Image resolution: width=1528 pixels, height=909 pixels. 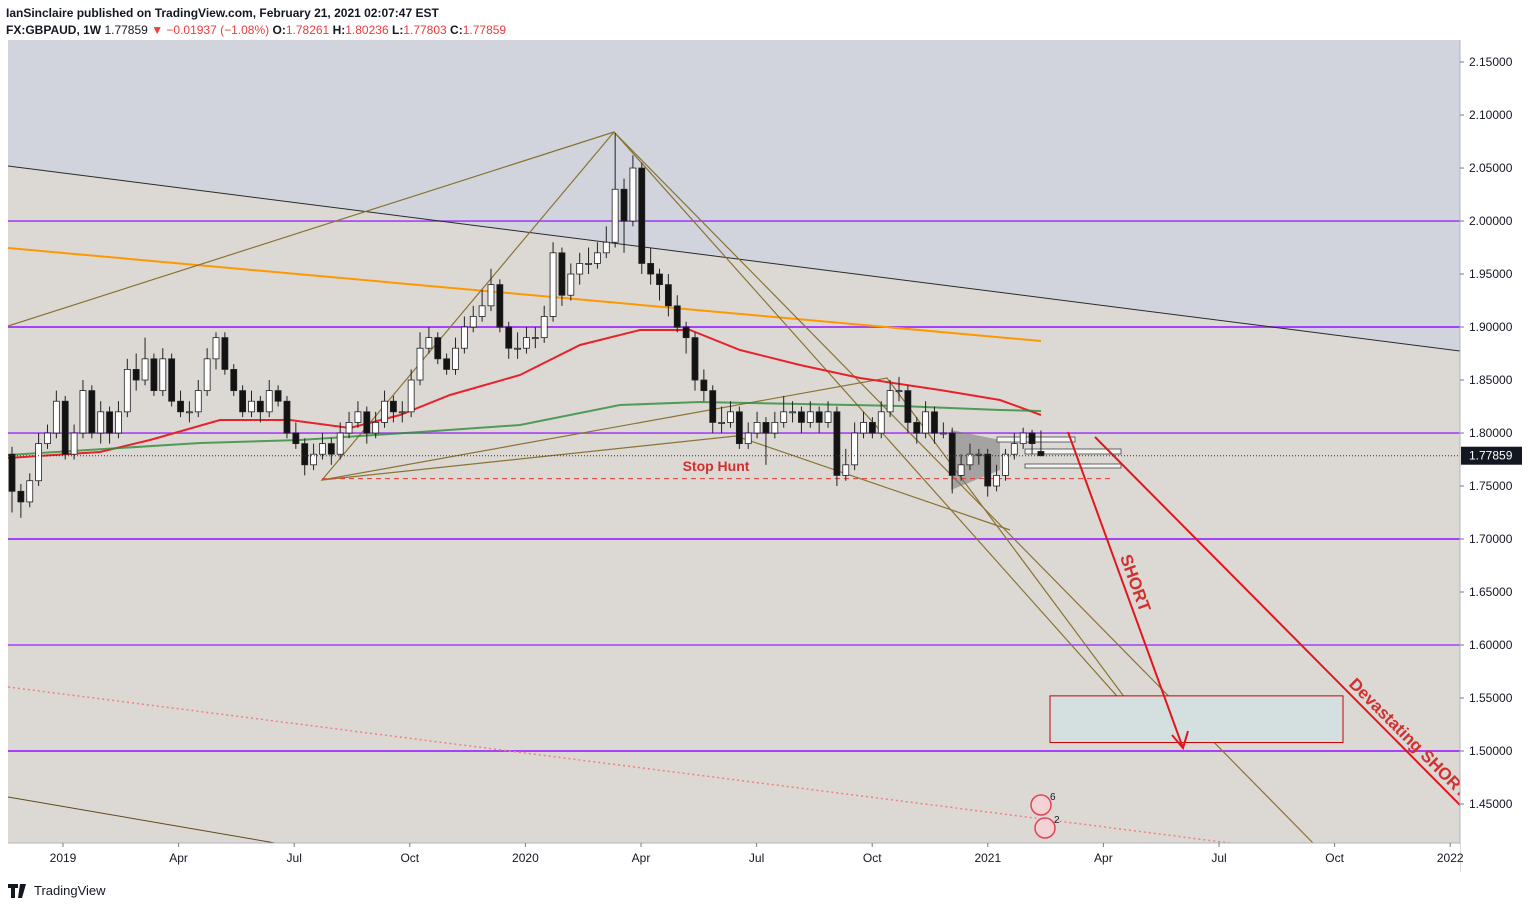 What do you see at coordinates (1491, 751) in the screenshot?
I see `y-tick-label: 1.50000` at bounding box center [1491, 751].